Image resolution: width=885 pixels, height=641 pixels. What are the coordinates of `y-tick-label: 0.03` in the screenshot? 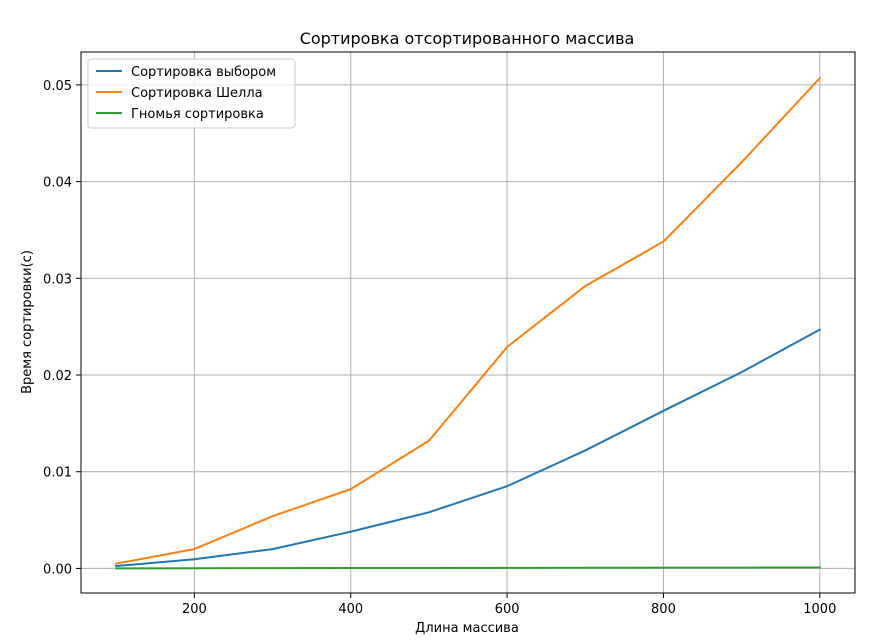 It's located at (57, 279).